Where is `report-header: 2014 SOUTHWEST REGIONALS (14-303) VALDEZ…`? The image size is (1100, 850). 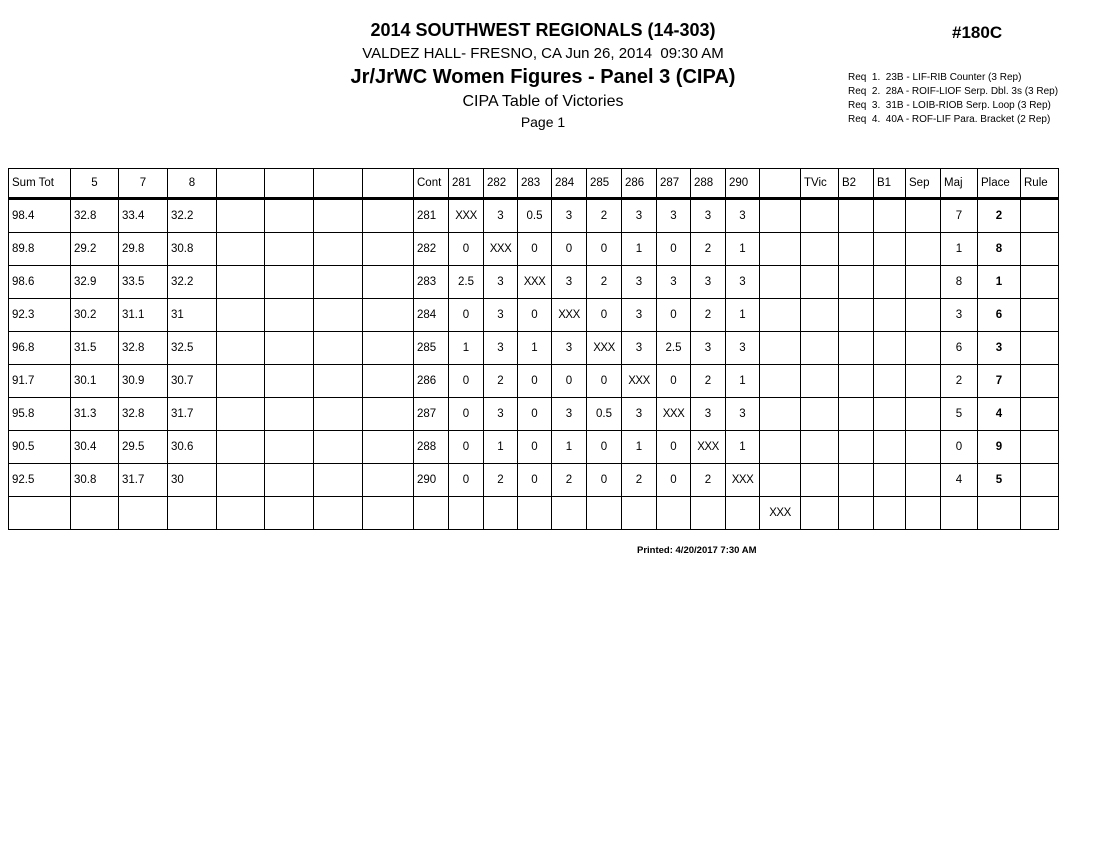 report-header: 2014 SOUTHWEST REGIONALS (14-303) VALDEZ… is located at coordinates (543, 73).